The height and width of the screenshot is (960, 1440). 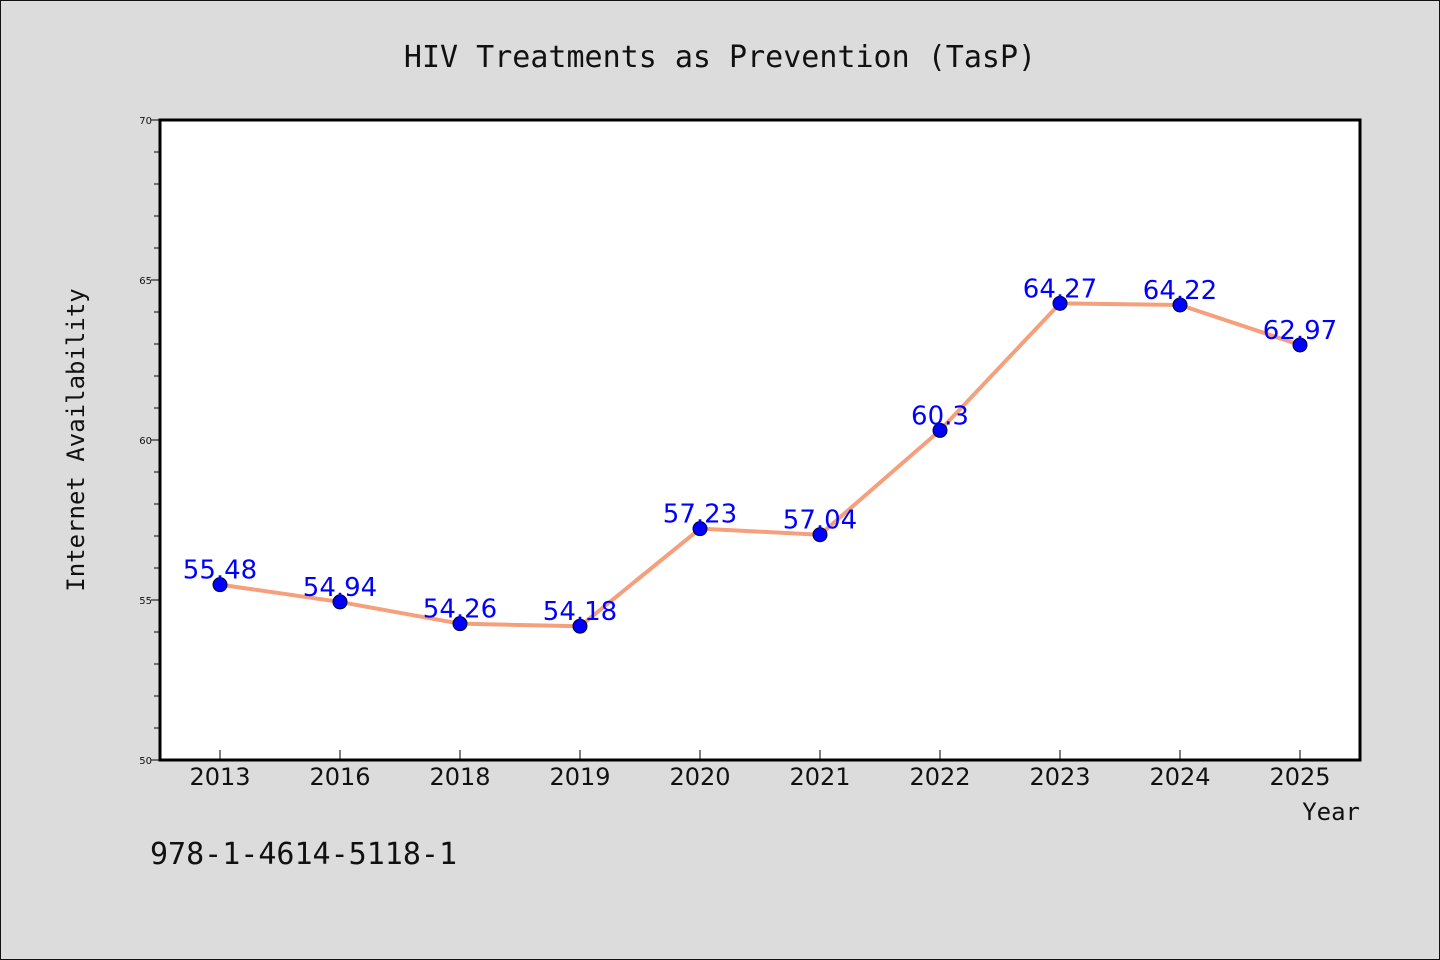 I want to click on data-label: 64.27, so click(x=1060, y=289).